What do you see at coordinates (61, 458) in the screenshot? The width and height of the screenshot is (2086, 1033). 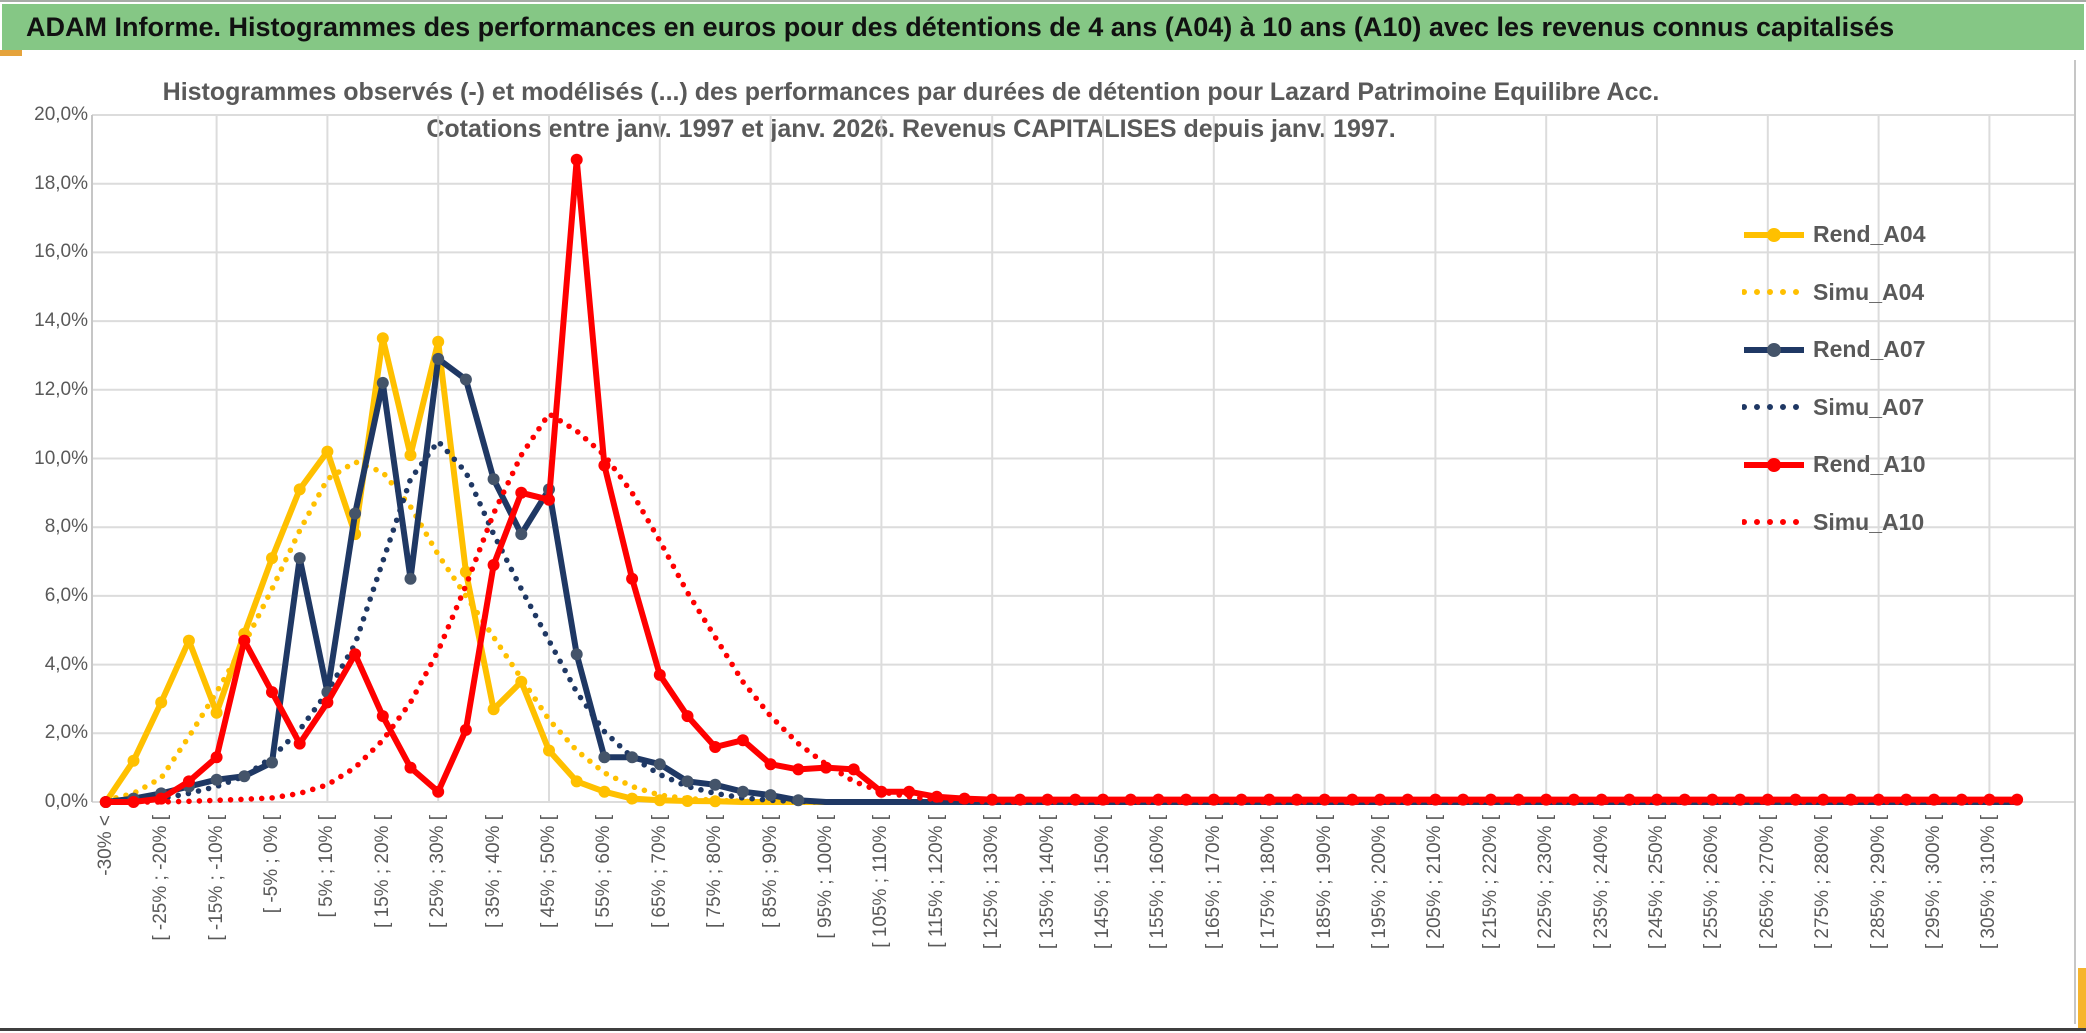 I see `y-tick-label: 10,0%` at bounding box center [61, 458].